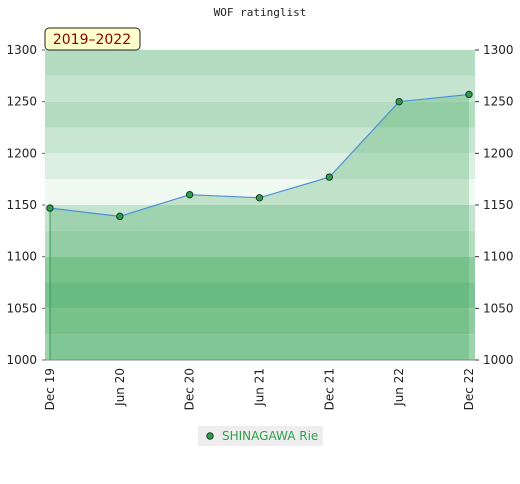 Image resolution: width=520 pixels, height=484 pixels. Describe the element at coordinates (498, 205) in the screenshot. I see `y2-tick-label: 1150` at that location.